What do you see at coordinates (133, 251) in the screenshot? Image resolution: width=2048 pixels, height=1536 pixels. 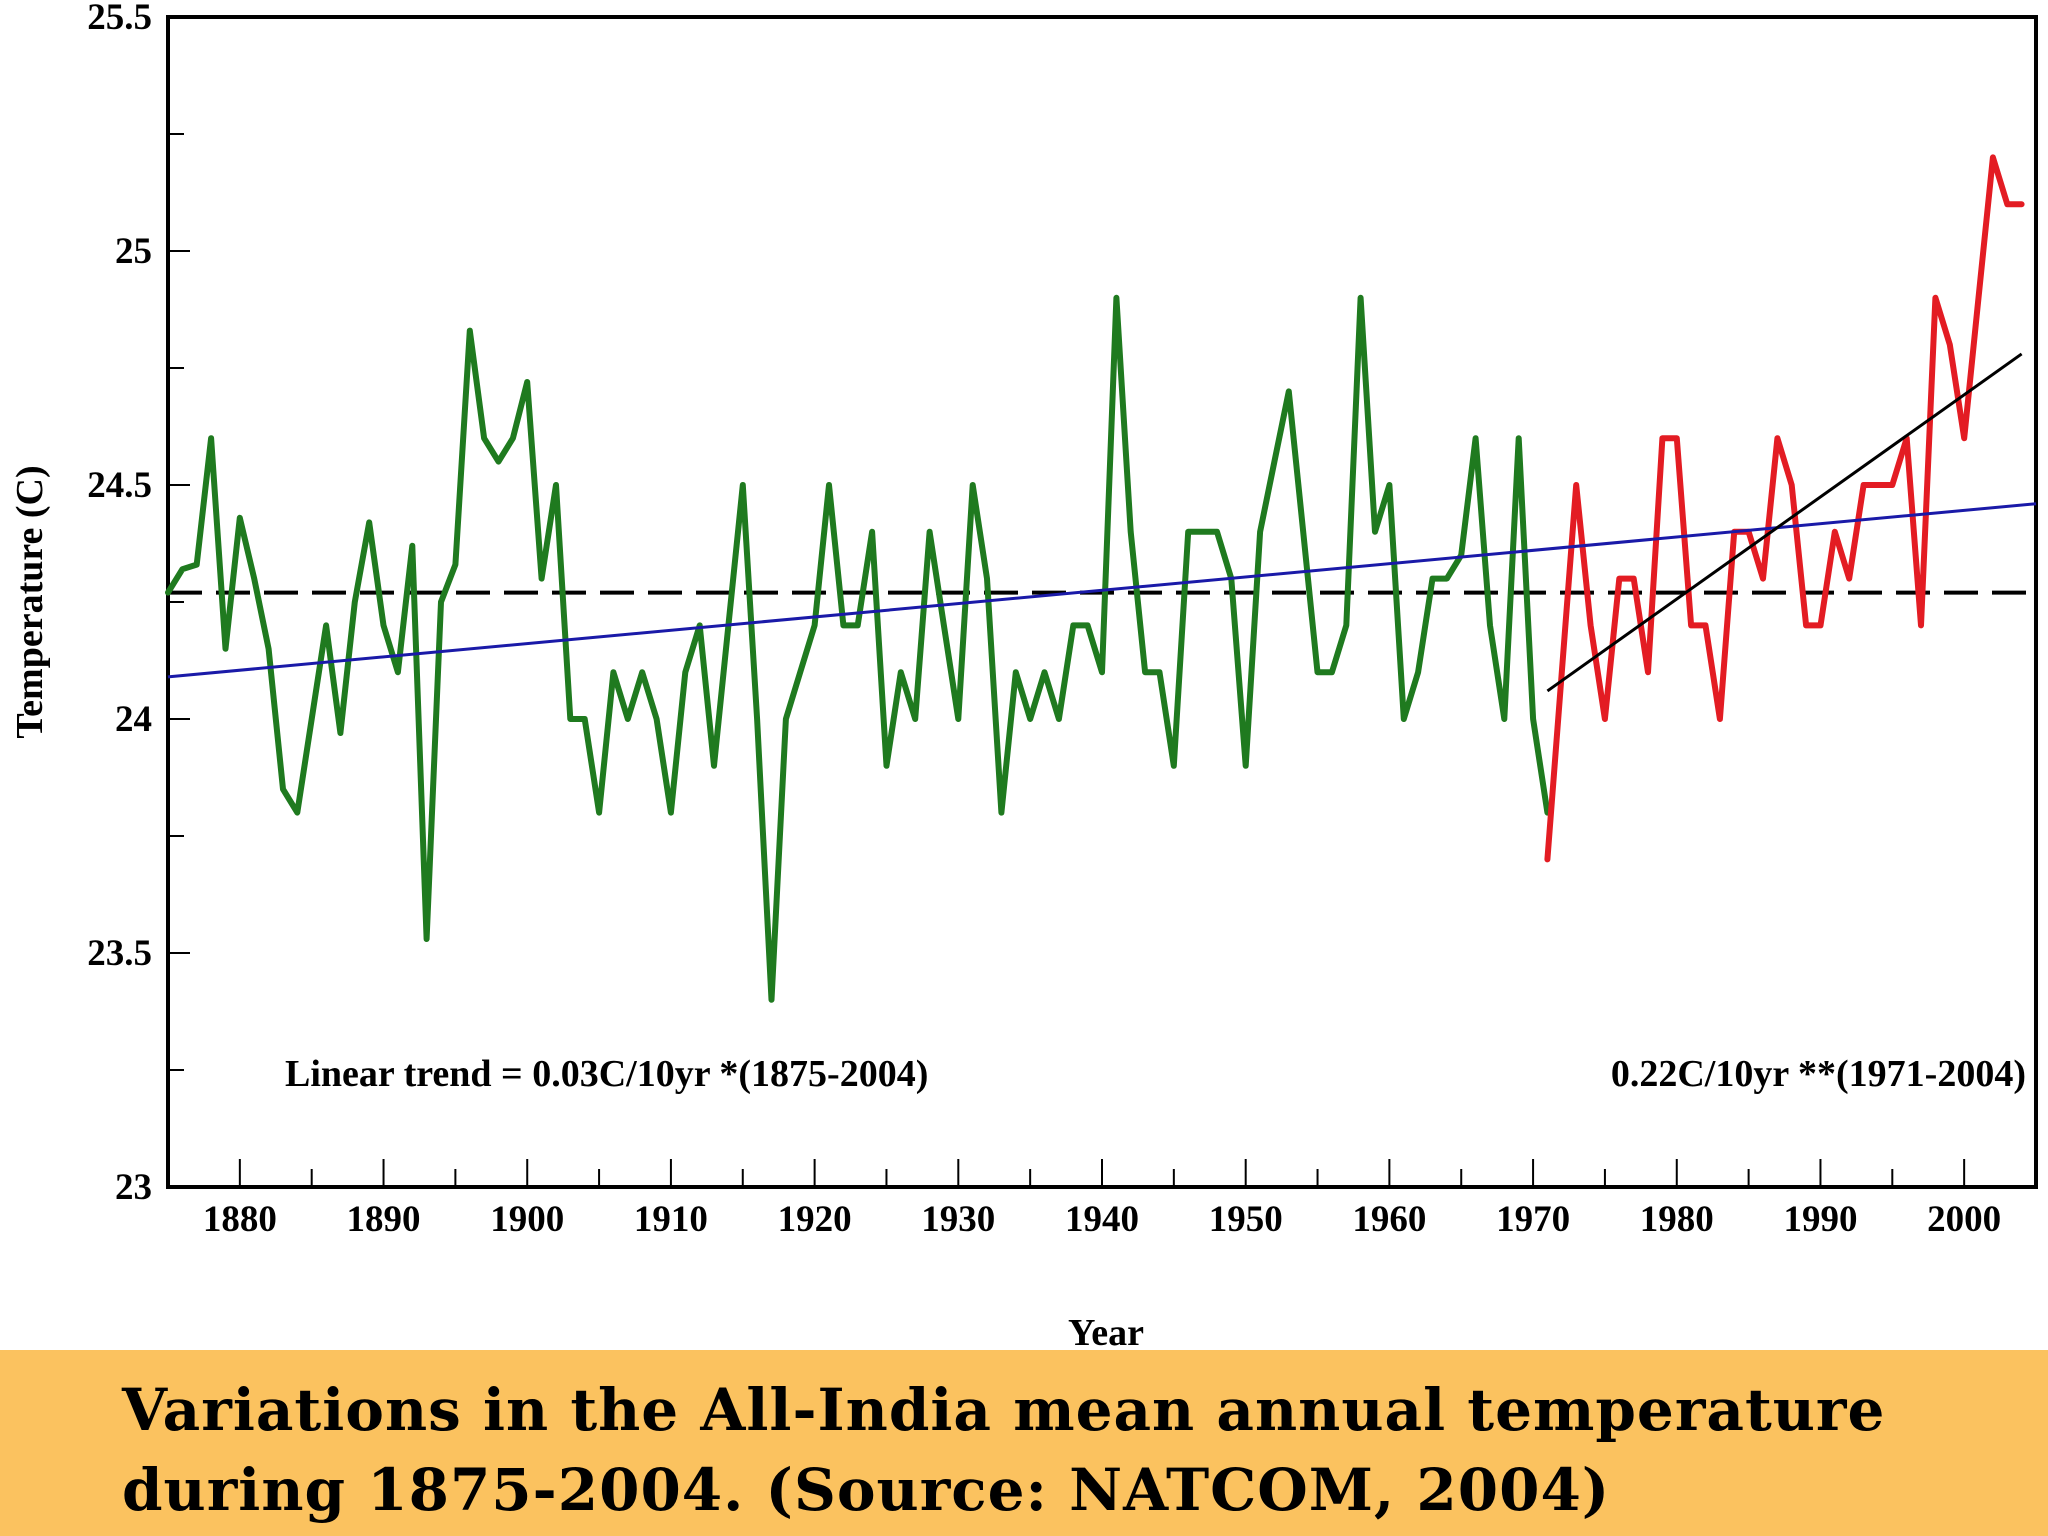 I see `y-tick-label: 25` at bounding box center [133, 251].